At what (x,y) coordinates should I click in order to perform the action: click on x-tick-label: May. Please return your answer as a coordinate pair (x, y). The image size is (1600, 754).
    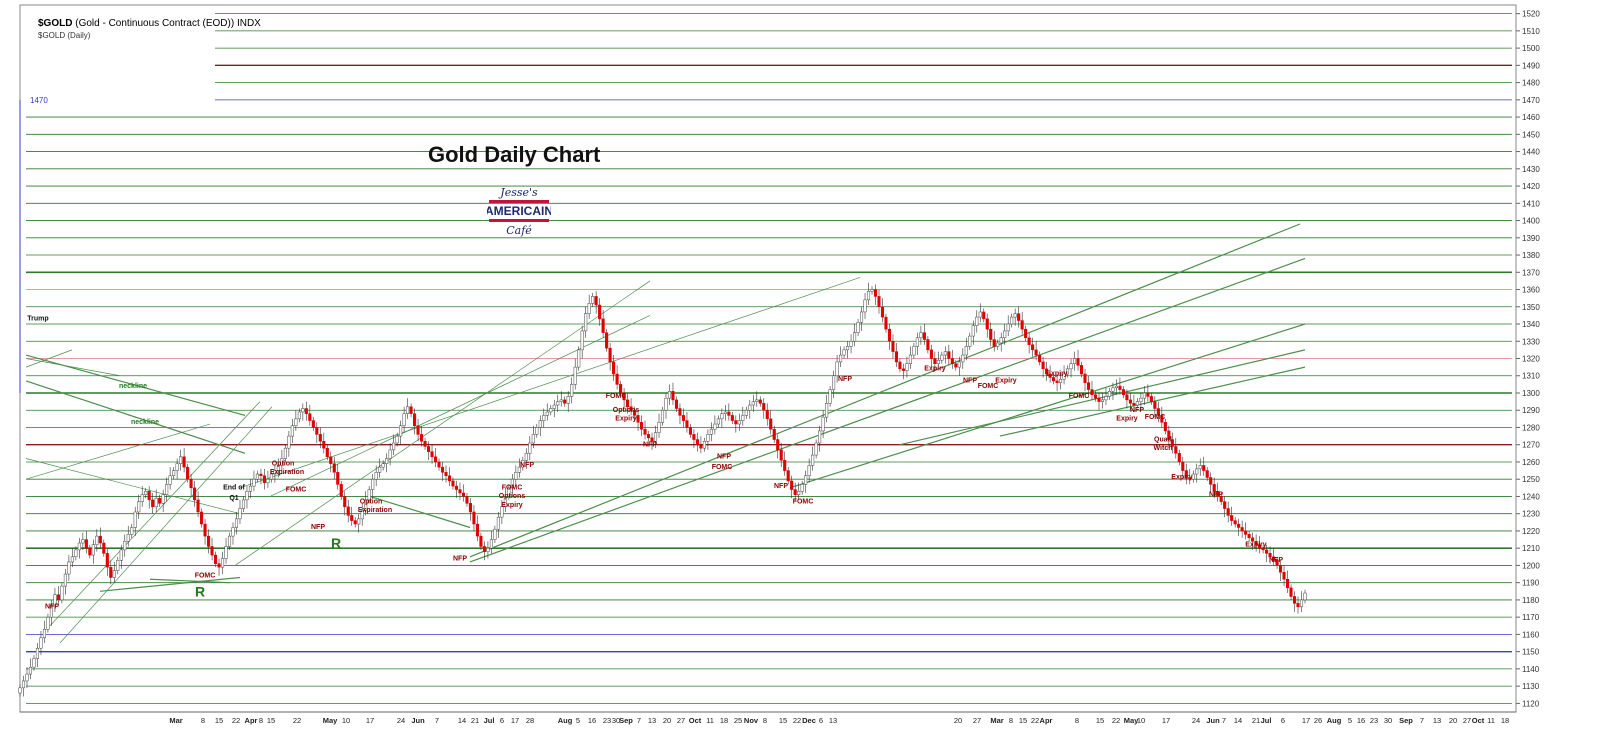
    Looking at the image, I should click on (330, 720).